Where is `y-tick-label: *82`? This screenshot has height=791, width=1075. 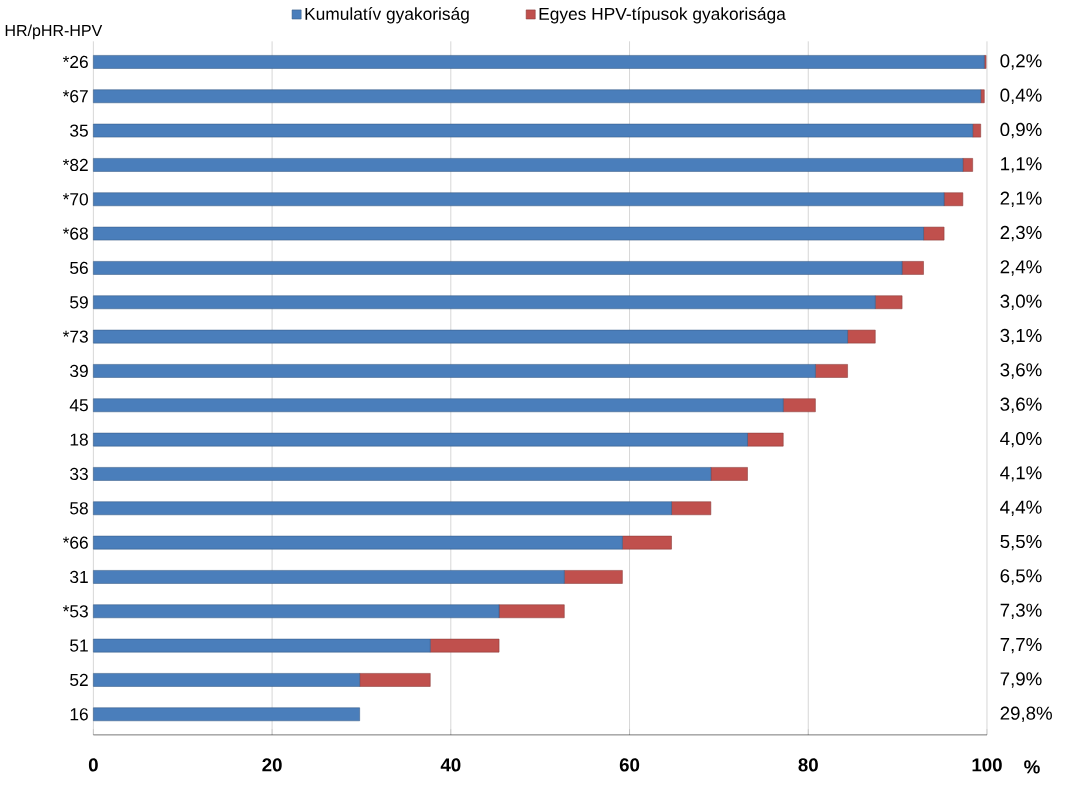 y-tick-label: *82 is located at coordinates (75, 165).